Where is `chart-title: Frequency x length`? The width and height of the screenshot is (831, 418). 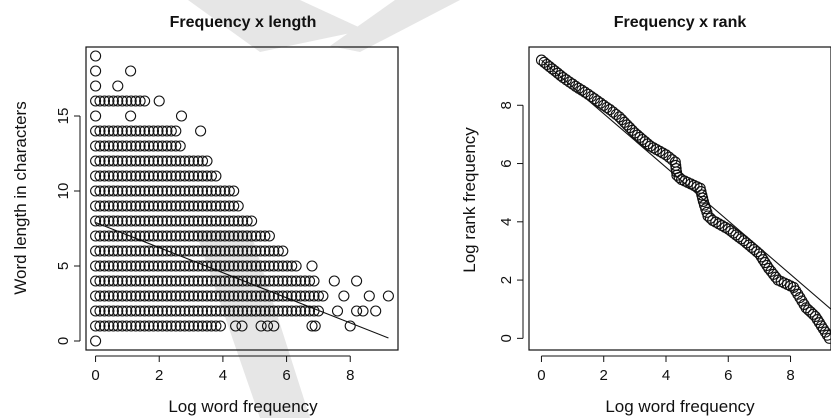
chart-title: Frequency x length is located at coordinates (243, 22).